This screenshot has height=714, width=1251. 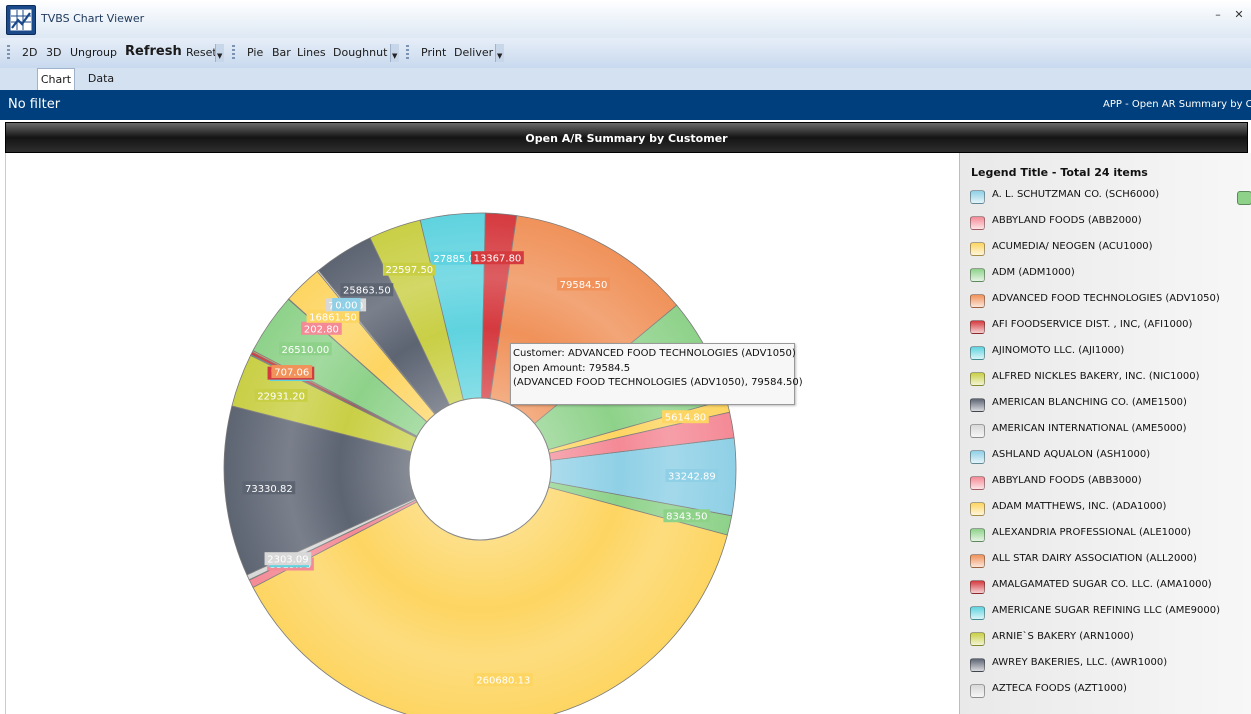 I want to click on data-label-text: 26510.00, so click(x=306, y=350).